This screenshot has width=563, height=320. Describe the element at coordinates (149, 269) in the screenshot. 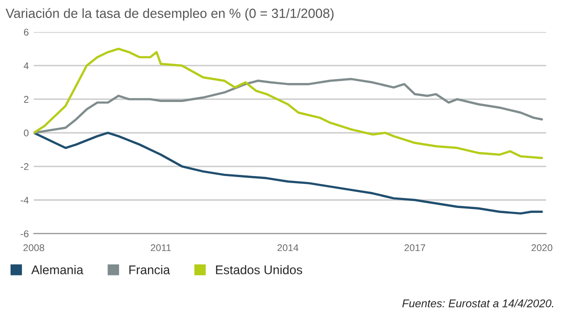

I see `legend-label: Francia` at that location.